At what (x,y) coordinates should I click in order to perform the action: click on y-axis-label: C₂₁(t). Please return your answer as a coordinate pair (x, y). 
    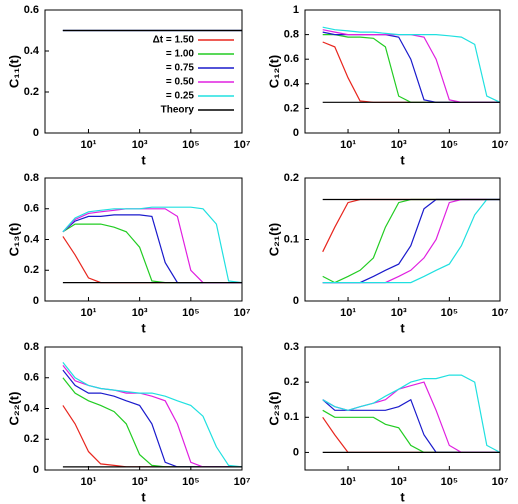
    Looking at the image, I should click on (273, 240).